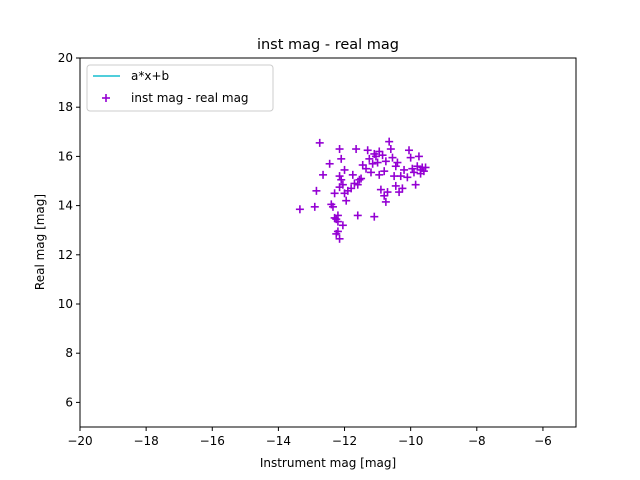  What do you see at coordinates (362, 190) in the screenshot?
I see `scatter-points` at bounding box center [362, 190].